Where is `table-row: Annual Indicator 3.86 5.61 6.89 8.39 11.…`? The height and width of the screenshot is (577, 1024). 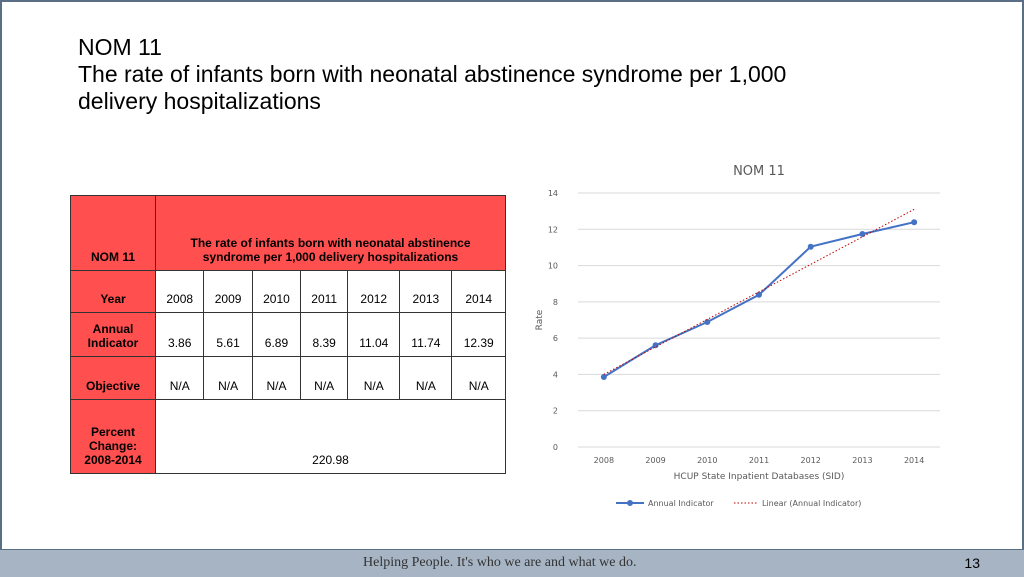
table-row: Annual Indicator 3.86 5.61 6.89 8.39 11.… is located at coordinates (288, 334).